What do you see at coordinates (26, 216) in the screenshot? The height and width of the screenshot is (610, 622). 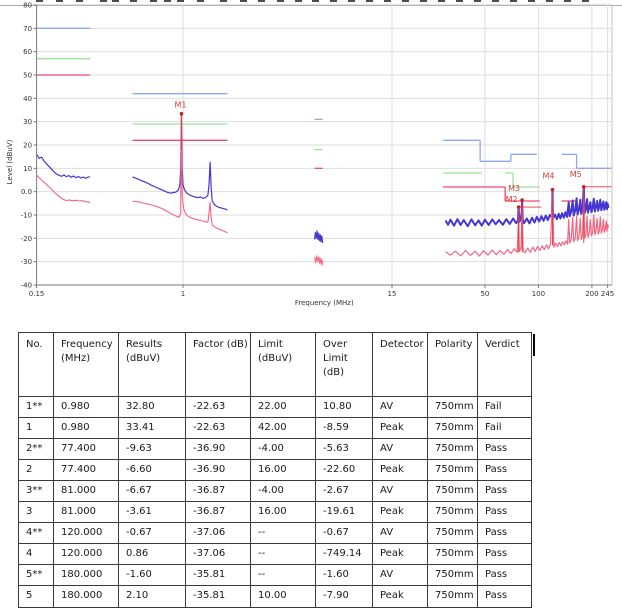 I see `y-tick-label: -10` at bounding box center [26, 216].